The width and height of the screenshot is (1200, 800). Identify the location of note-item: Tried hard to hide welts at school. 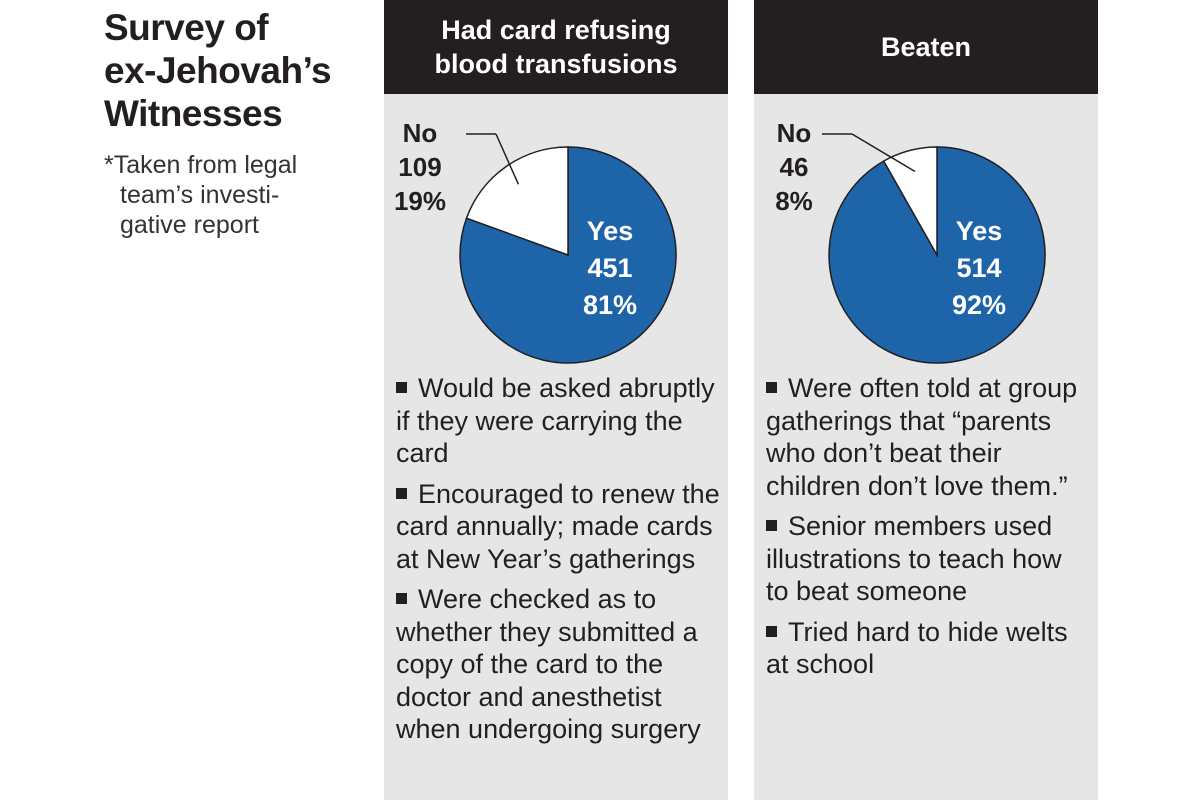
(928, 648).